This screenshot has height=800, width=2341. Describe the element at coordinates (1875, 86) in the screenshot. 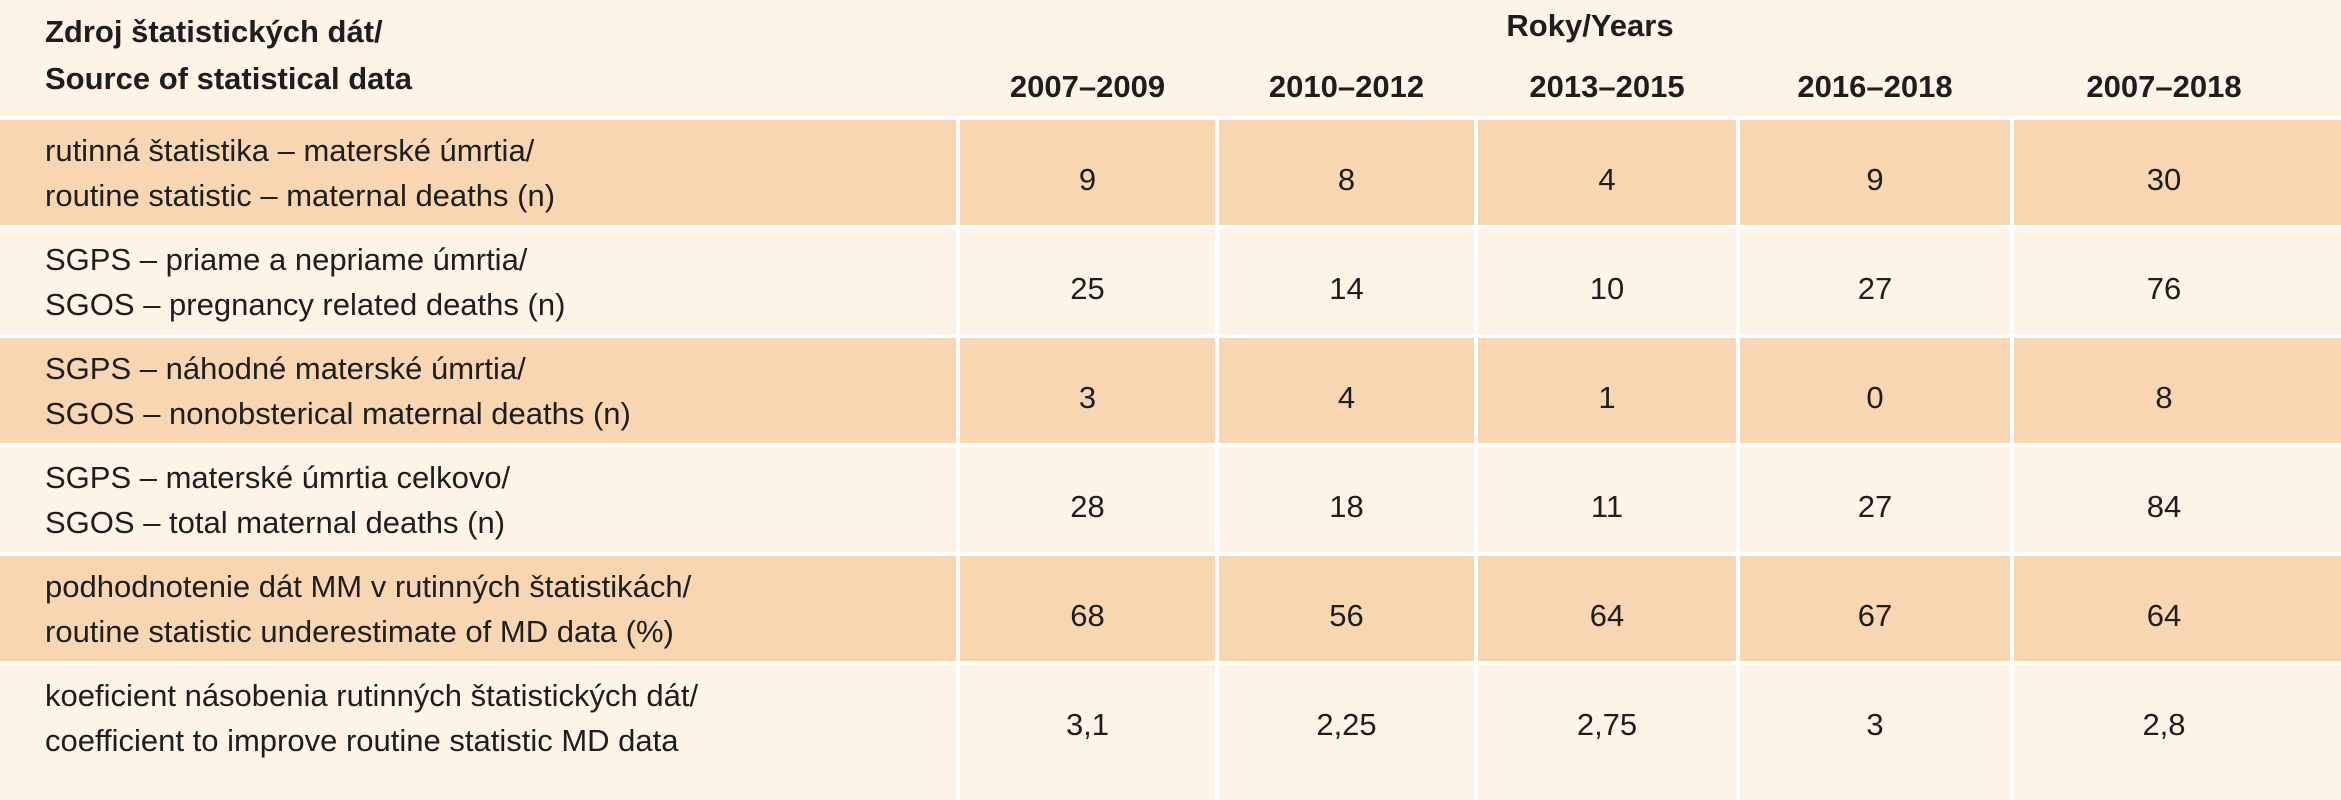

I see `year-column-header: 2016–2018` at that location.